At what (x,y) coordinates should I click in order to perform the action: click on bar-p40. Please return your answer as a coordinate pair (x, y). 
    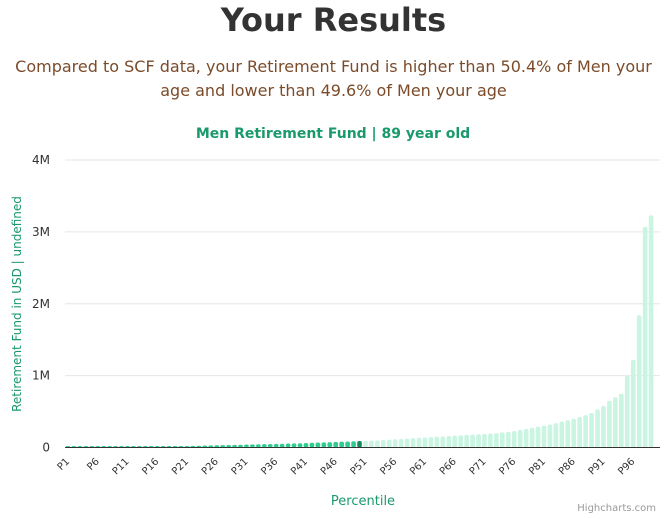
    Looking at the image, I should click on (300, 445).